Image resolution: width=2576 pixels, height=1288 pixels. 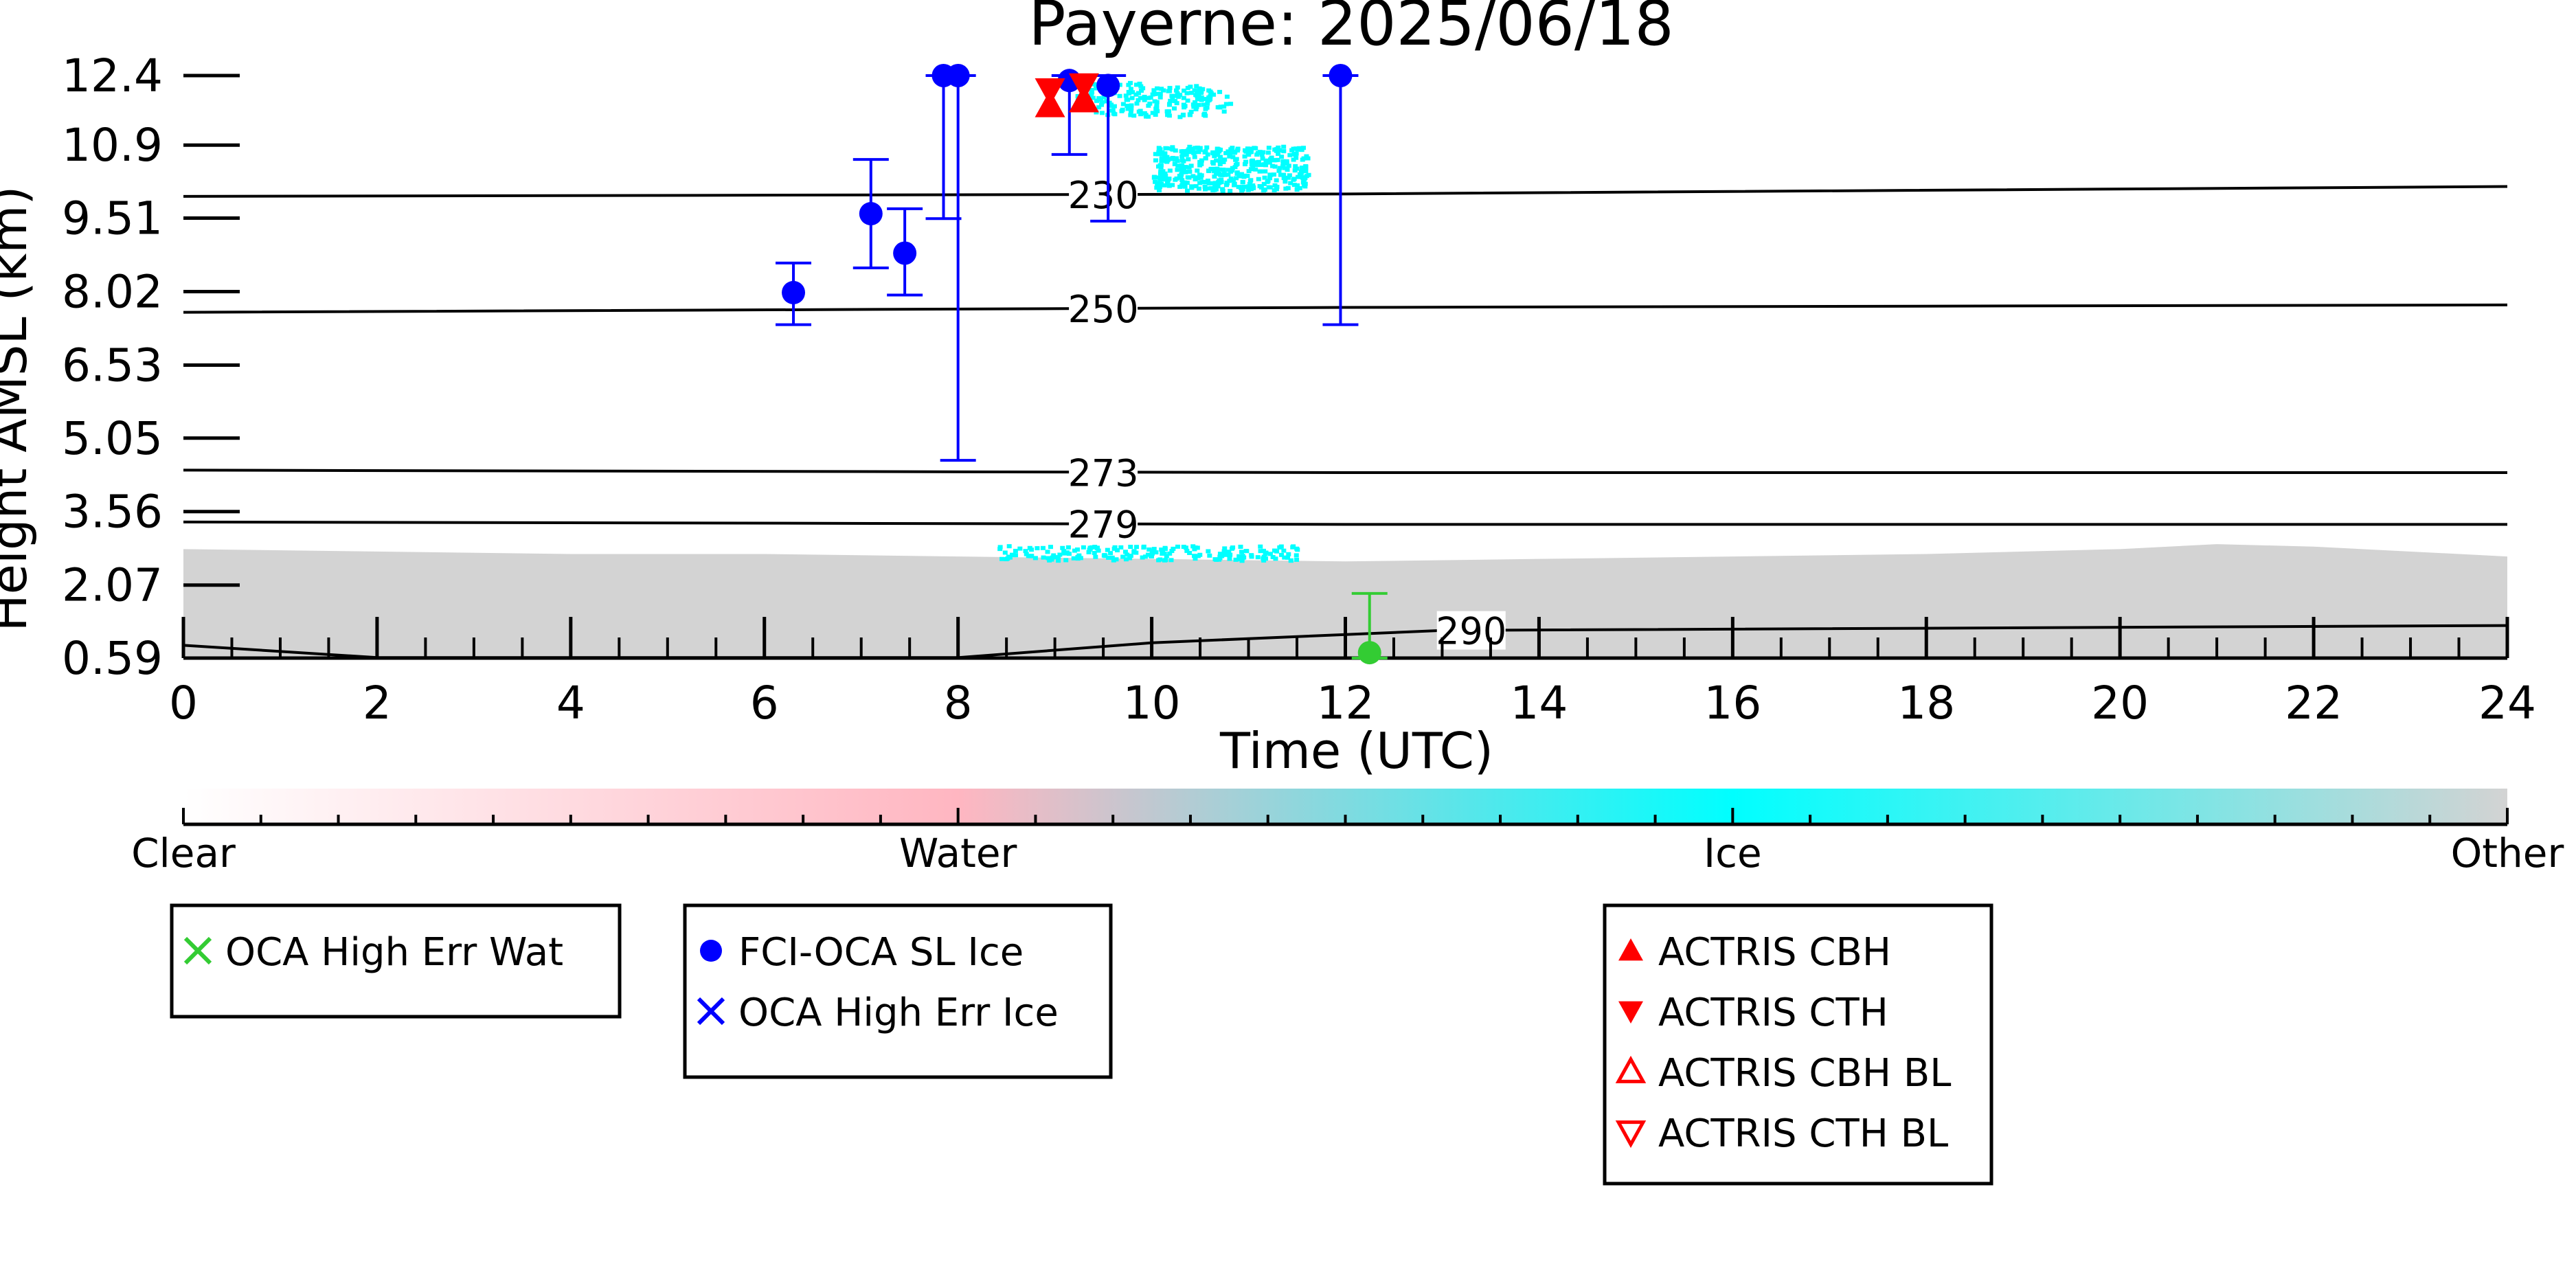 I want to click on legend-marker, so click(x=1631, y=1069).